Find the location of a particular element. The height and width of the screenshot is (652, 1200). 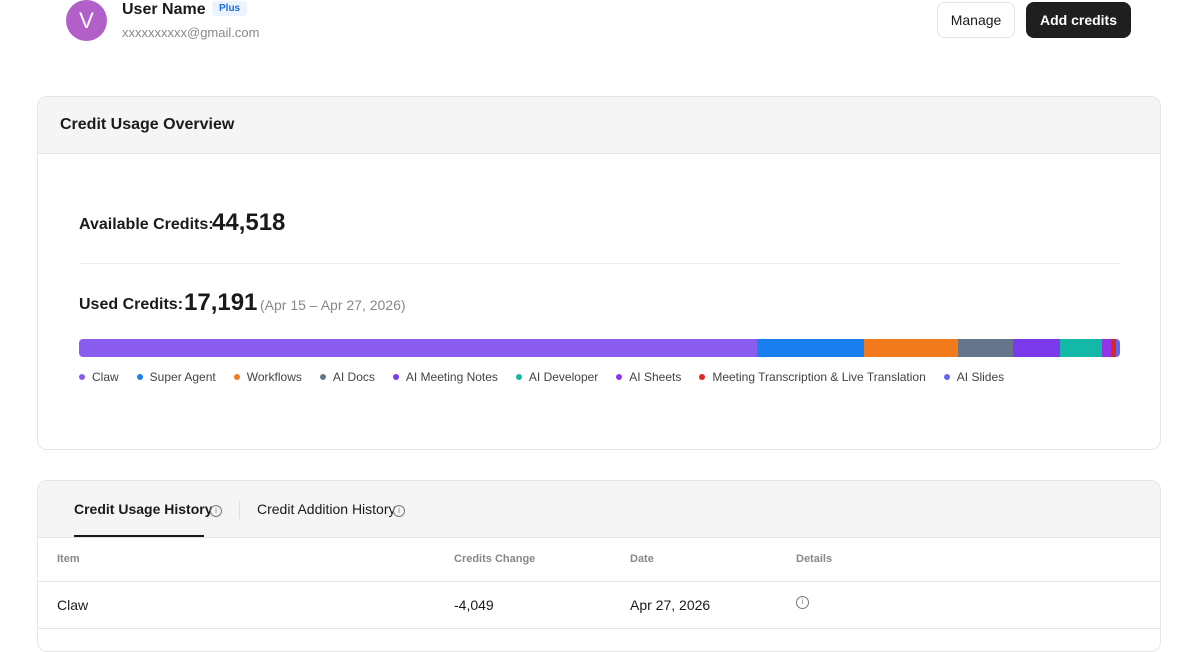

cell: Apr 27, 2026 is located at coordinates (670, 605).